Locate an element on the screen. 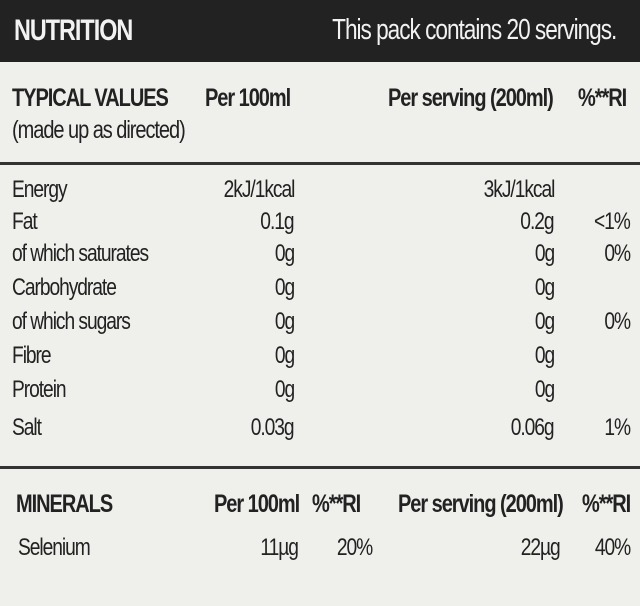 This screenshot has width=640, height=606. nutrient-per100: 0.1g is located at coordinates (277, 221).